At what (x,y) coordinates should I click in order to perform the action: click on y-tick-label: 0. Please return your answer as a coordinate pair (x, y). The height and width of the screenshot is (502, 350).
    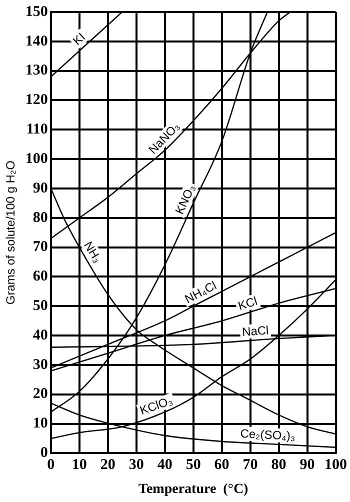
    Looking at the image, I should click on (44, 453).